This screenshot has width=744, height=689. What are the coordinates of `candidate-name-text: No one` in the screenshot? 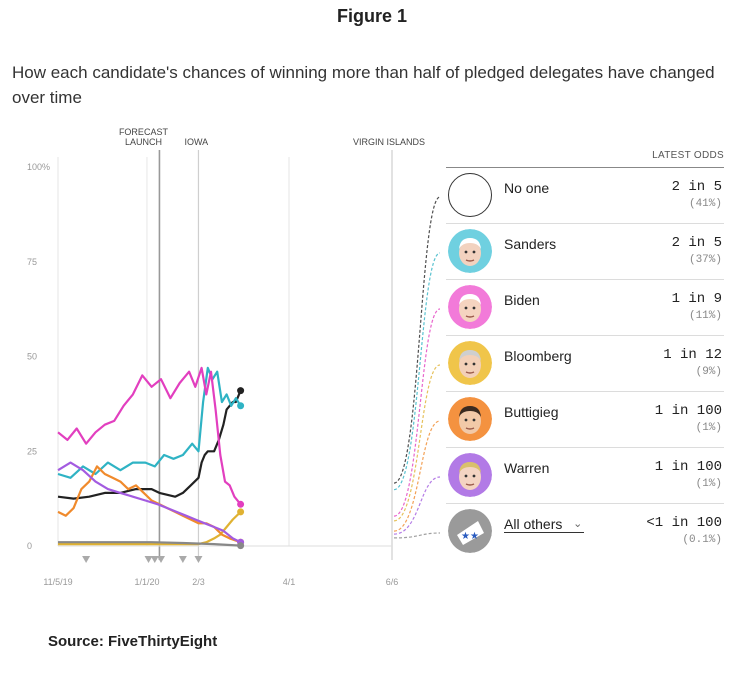 It's located at (527, 188).